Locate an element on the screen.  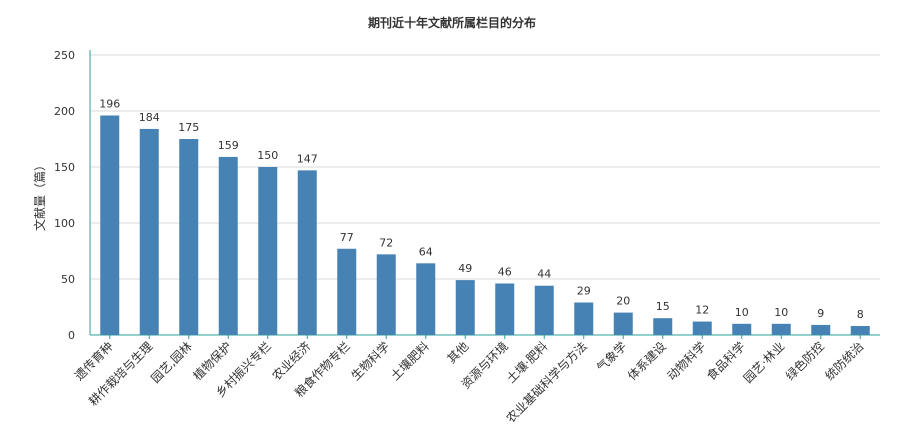
x-tick-label: 园艺,园林 is located at coordinates (171, 362).